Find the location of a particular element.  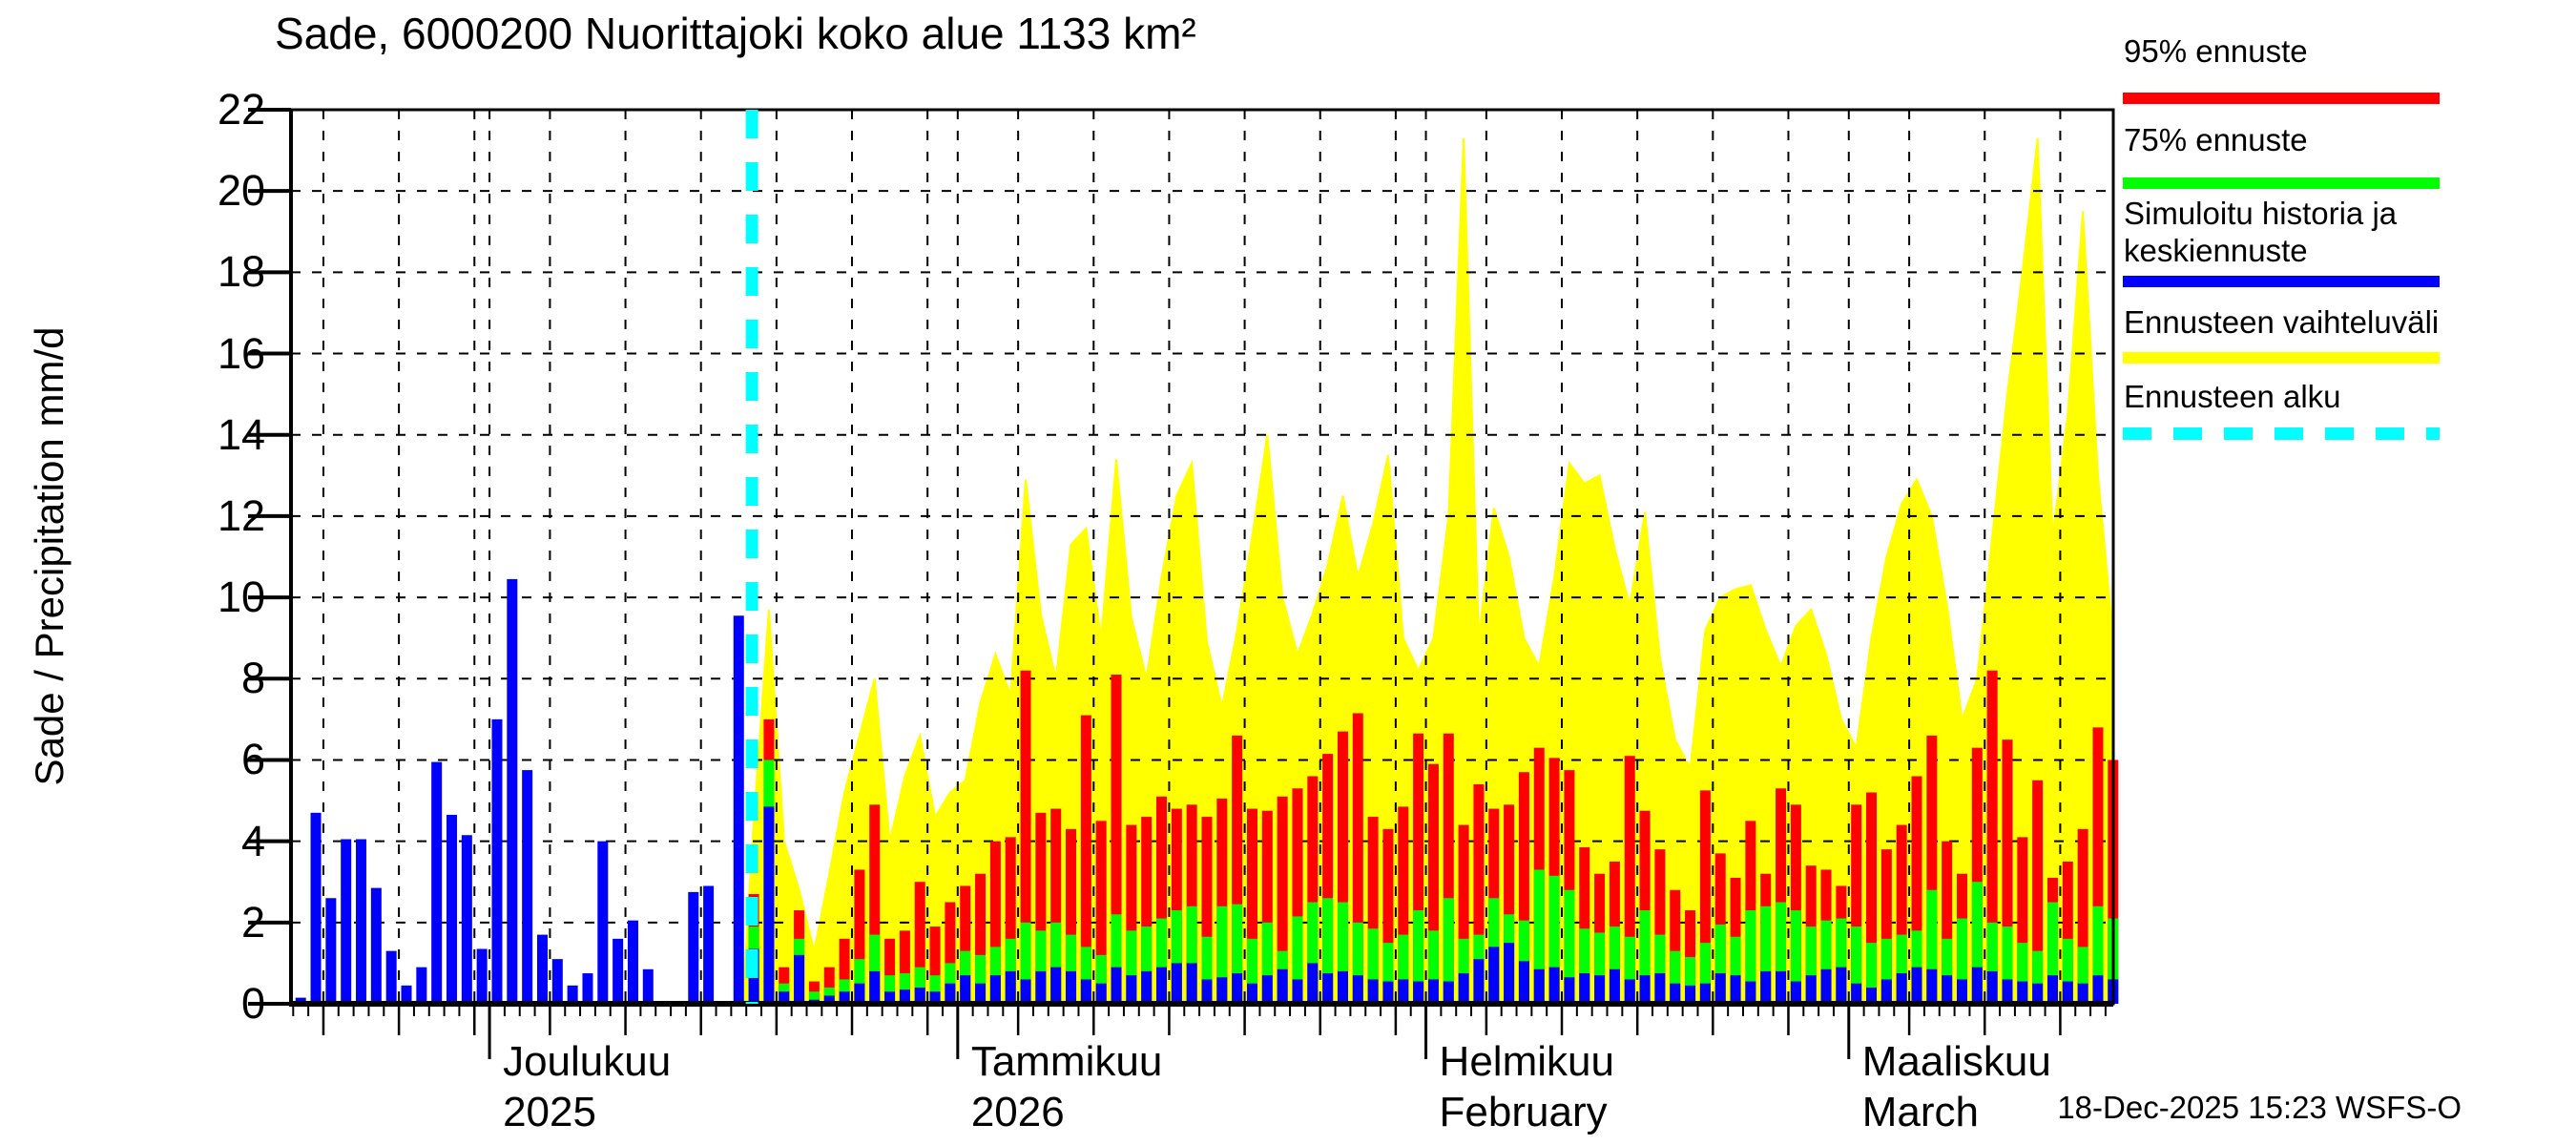

x-month-label: Tammikuu 2026 is located at coordinates (1066, 1086).